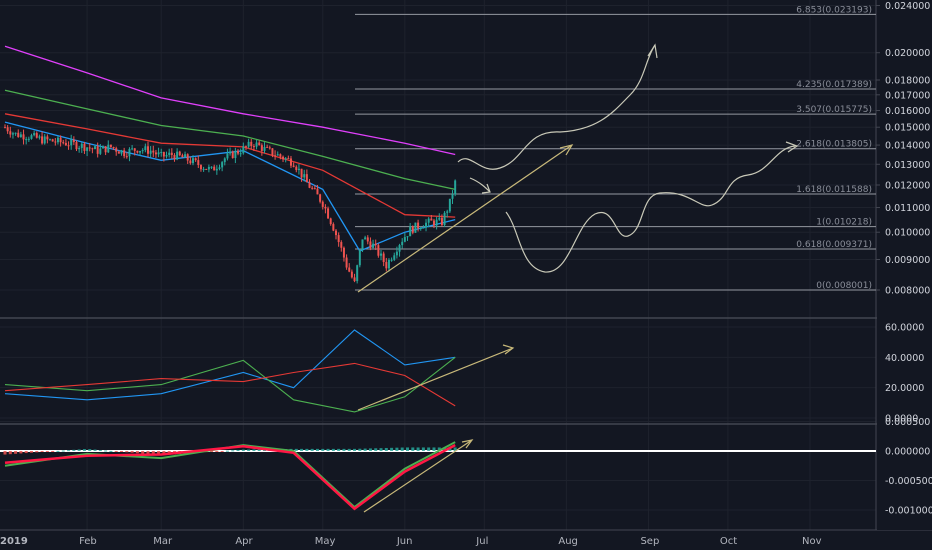 The width and height of the screenshot is (932, 550). What do you see at coordinates (904, 358) in the screenshot?
I see `dmi-tick-label: 40.0000` at bounding box center [904, 358].